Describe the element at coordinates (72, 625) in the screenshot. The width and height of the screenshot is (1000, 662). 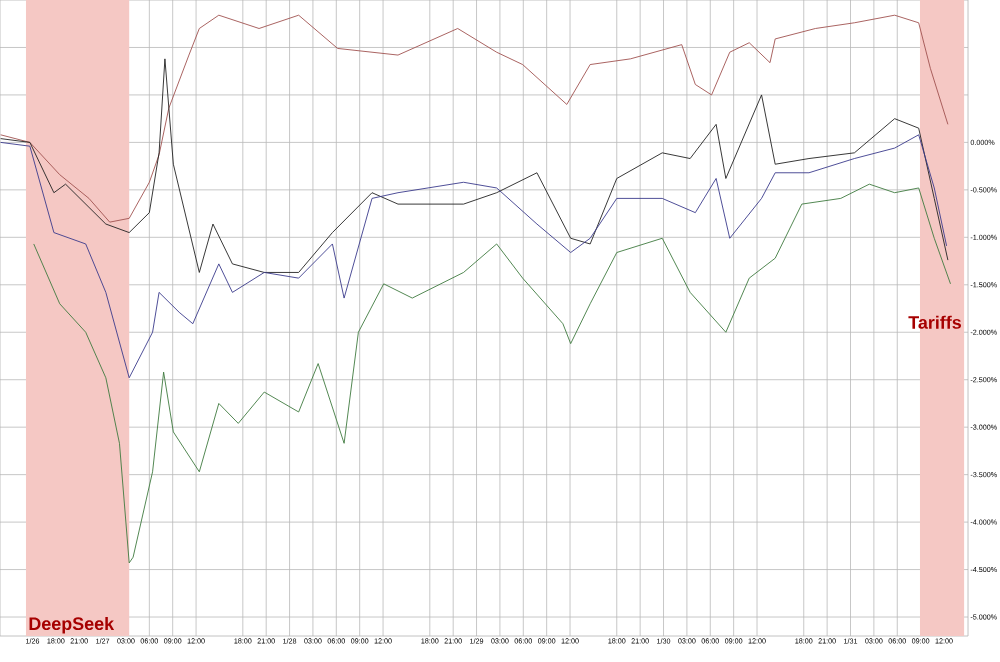
I see `band-label: DeepSeek` at that location.